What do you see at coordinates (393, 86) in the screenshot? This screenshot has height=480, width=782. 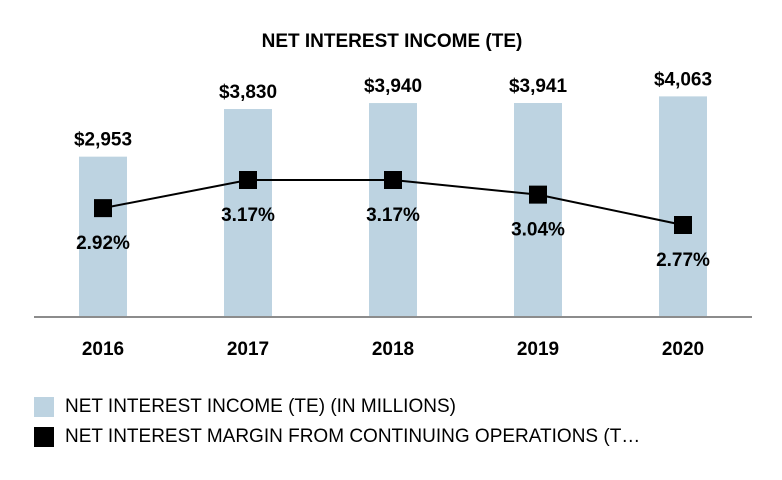 I see `bar-value-label-2018: $3,940` at bounding box center [393, 86].